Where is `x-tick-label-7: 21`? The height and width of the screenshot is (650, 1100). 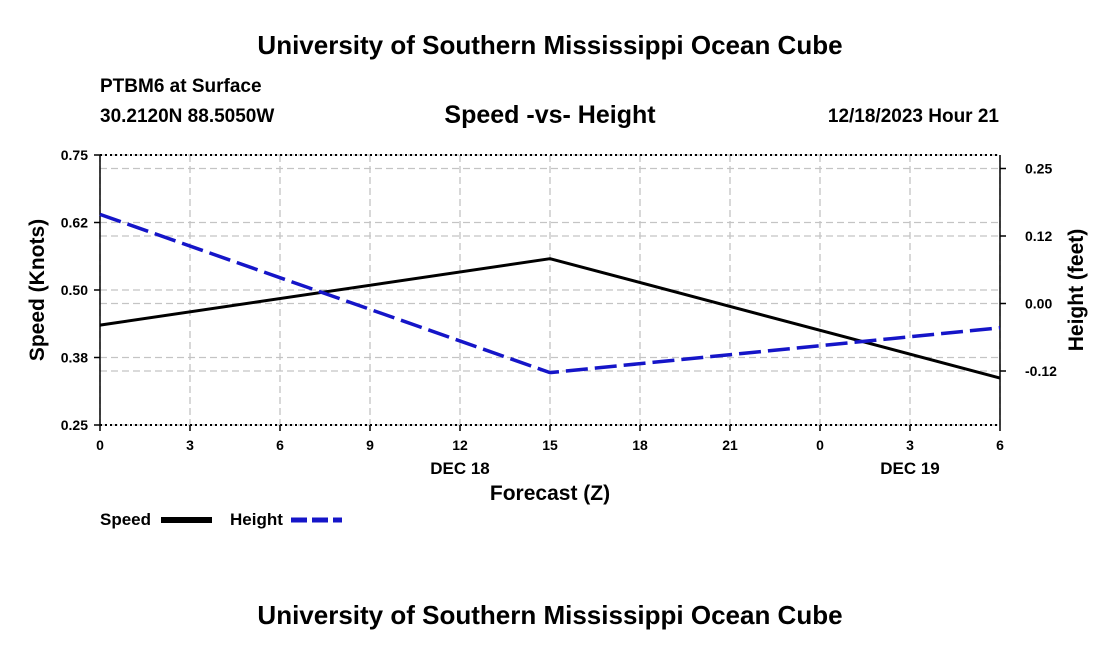
x-tick-label-7: 21 is located at coordinates (730, 445).